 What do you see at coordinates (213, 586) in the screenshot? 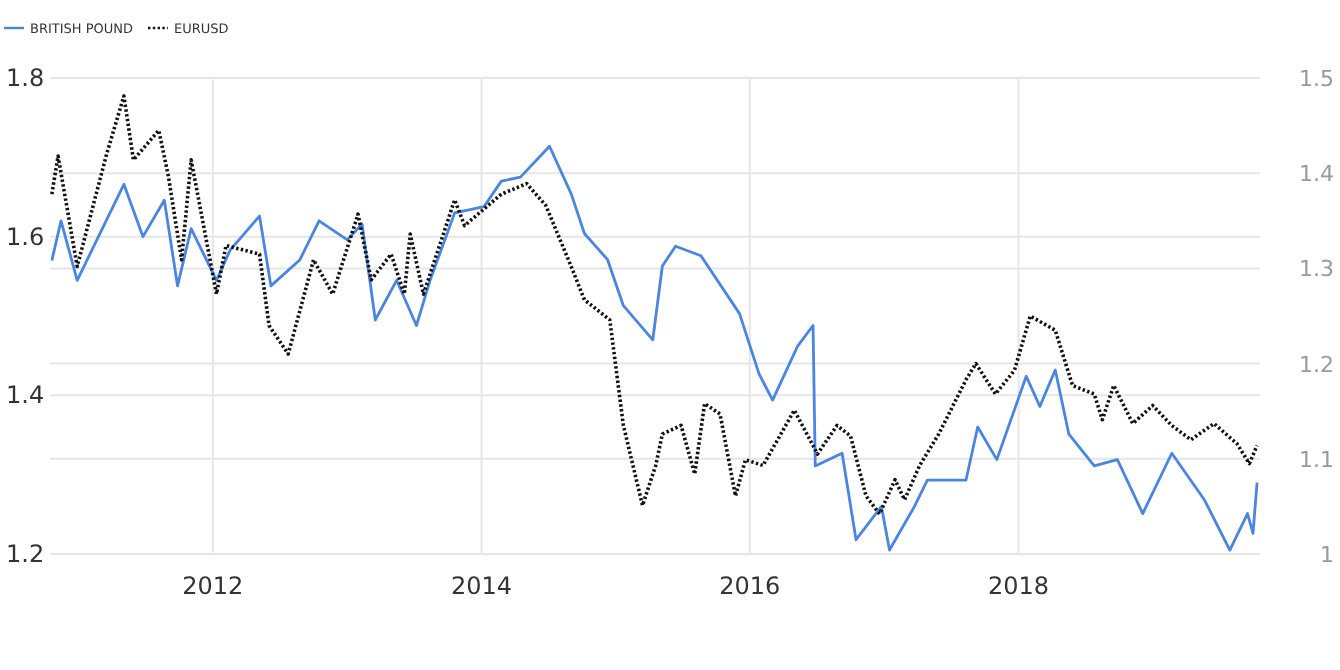
I see `x-tick-label: 2012` at bounding box center [213, 586].